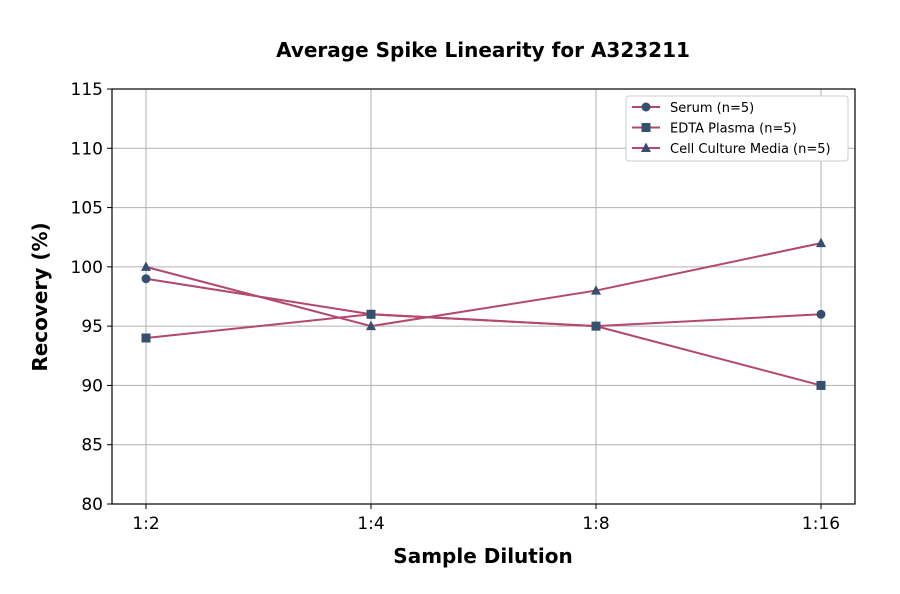 The height and width of the screenshot is (594, 900). I want to click on x-tick-label: 1:2, so click(145, 524).